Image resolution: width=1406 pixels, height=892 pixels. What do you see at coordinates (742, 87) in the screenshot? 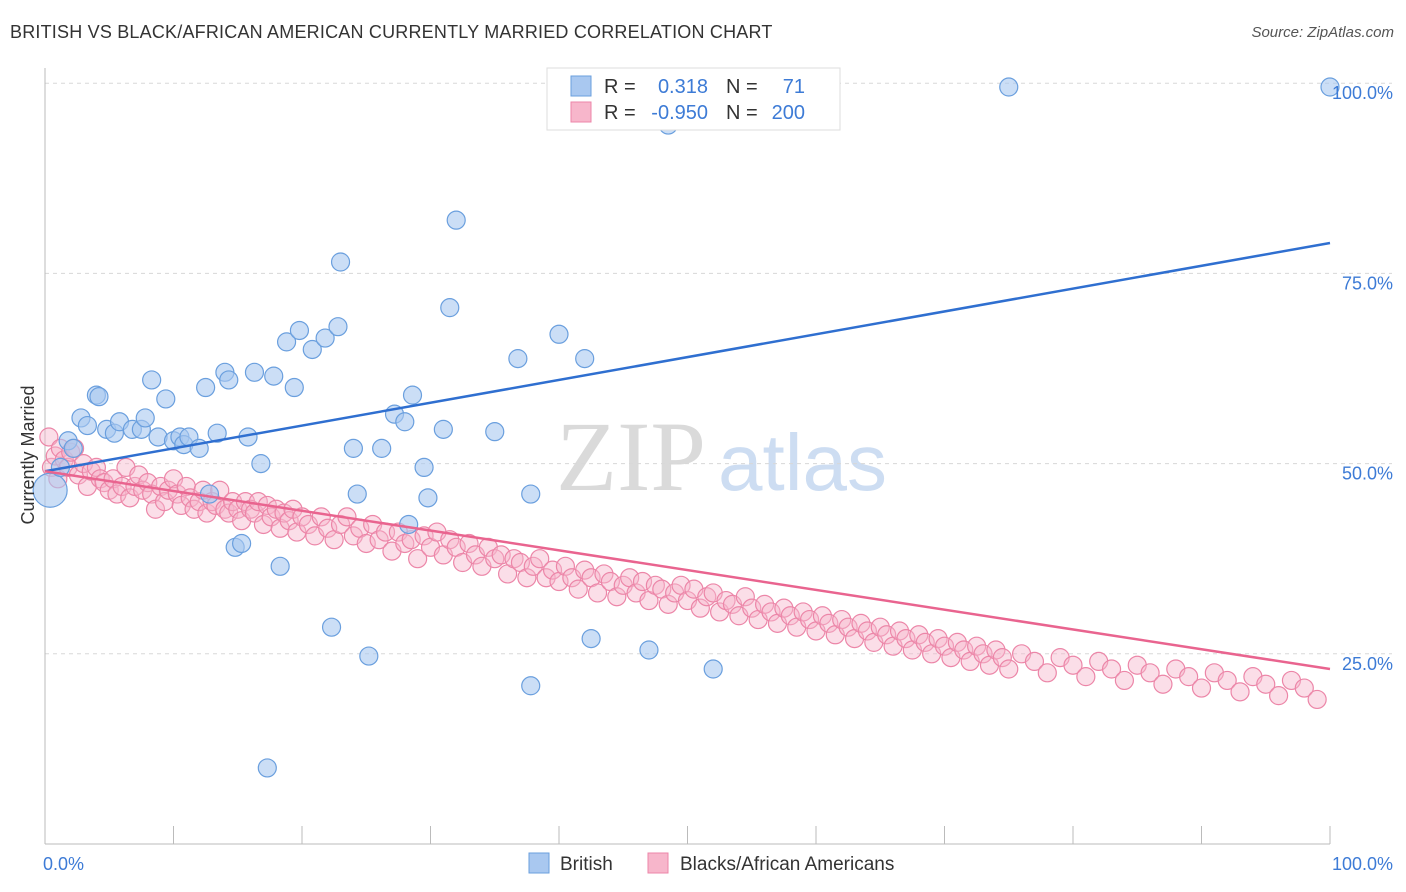
I see `stats-n-label: N =` at bounding box center [742, 87].